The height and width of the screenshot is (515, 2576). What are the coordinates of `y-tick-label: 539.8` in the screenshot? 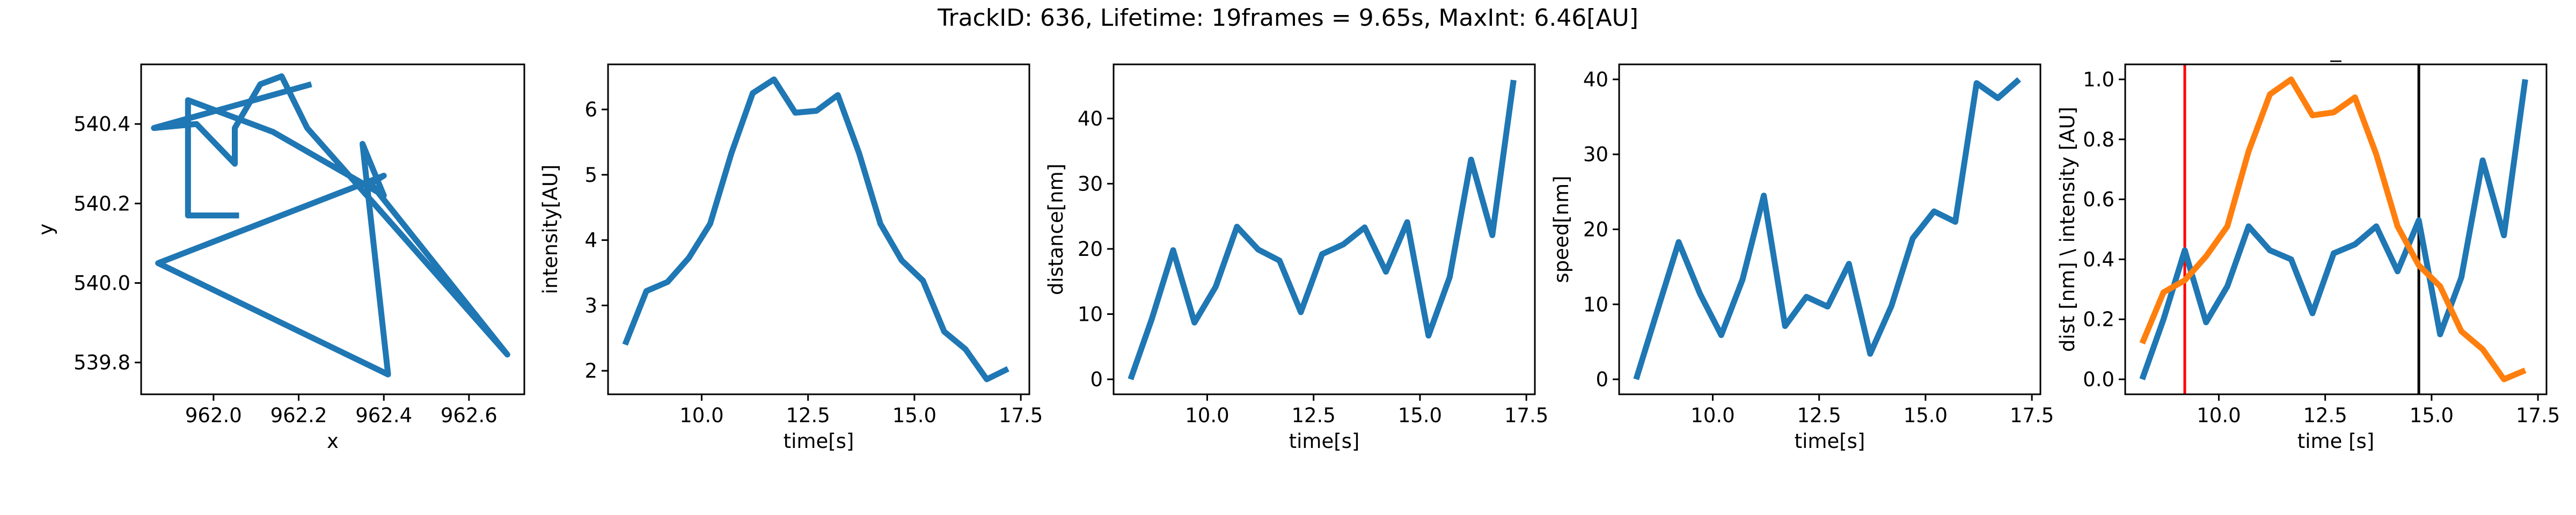 It's located at (102, 363).